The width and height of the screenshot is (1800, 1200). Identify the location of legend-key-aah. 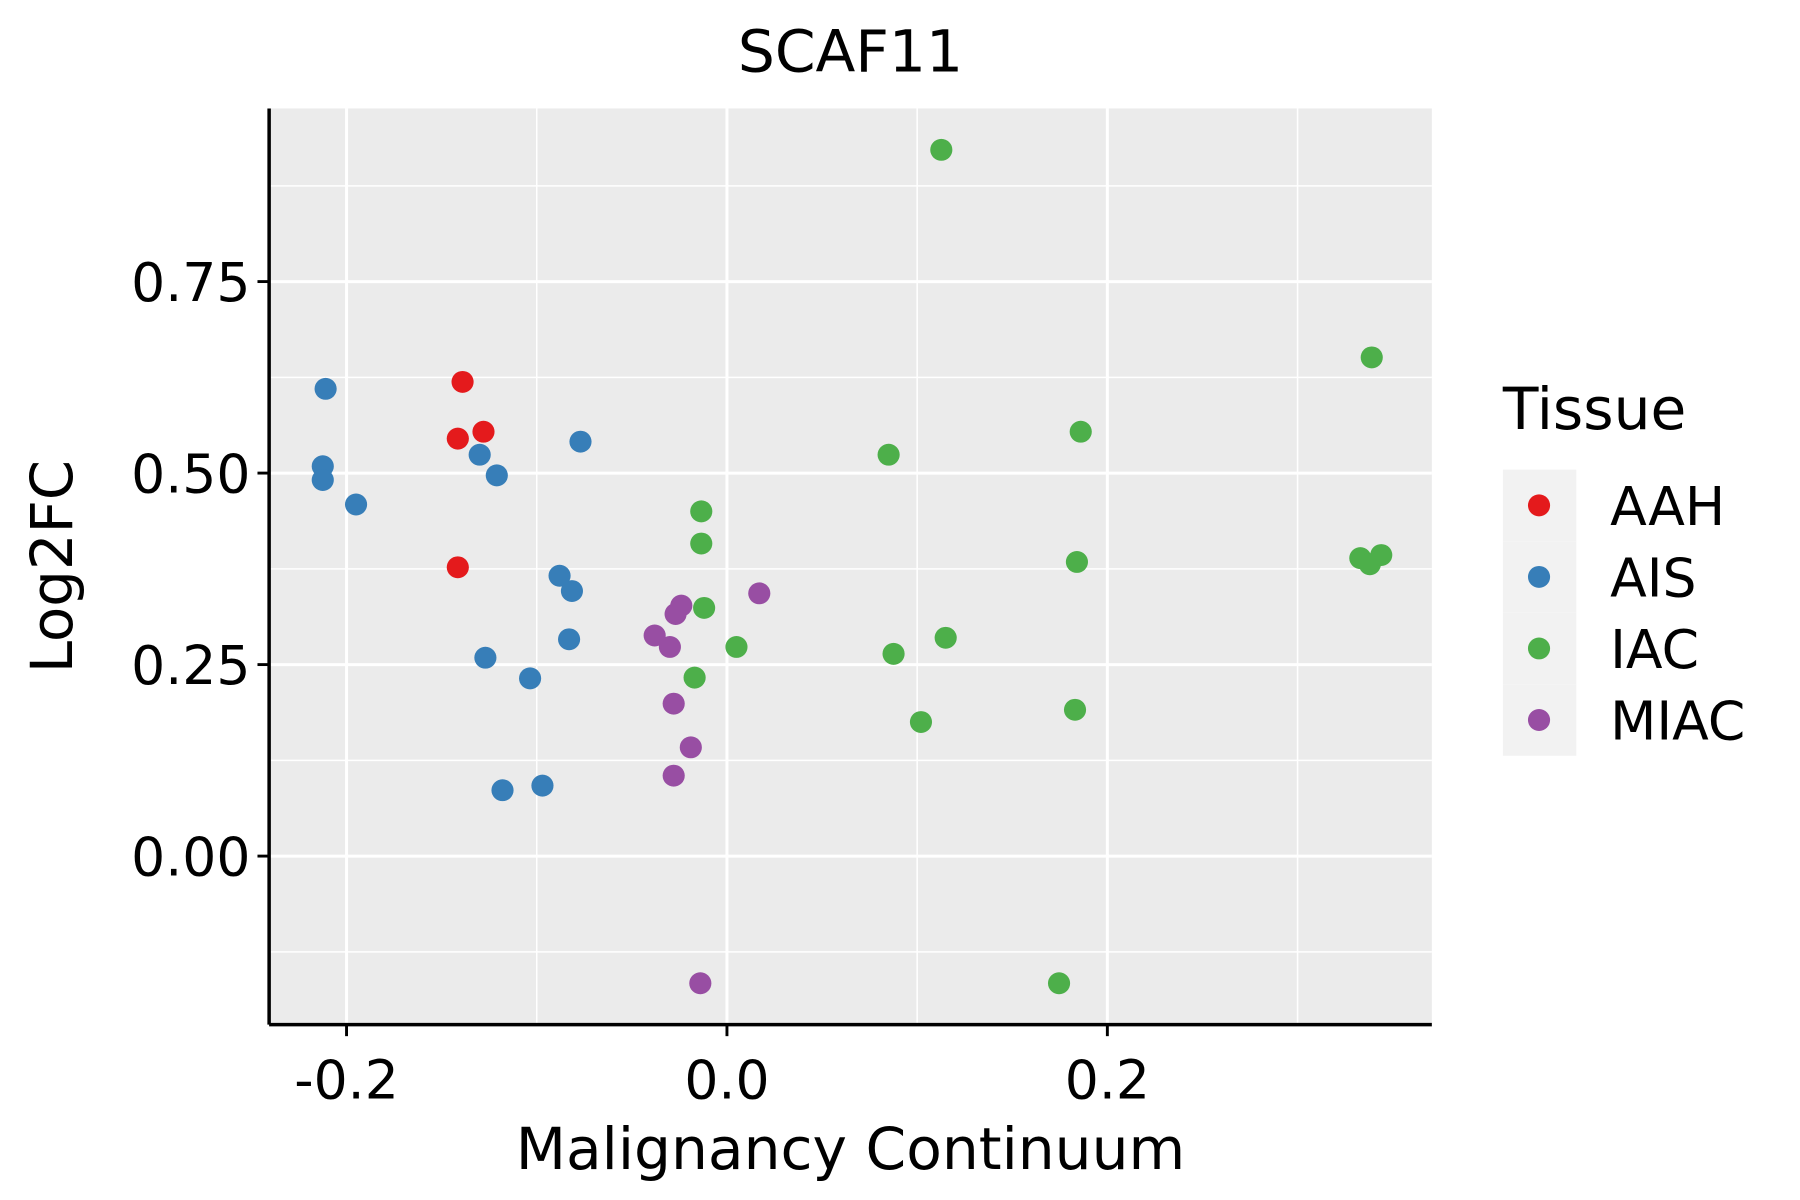
(1539, 505).